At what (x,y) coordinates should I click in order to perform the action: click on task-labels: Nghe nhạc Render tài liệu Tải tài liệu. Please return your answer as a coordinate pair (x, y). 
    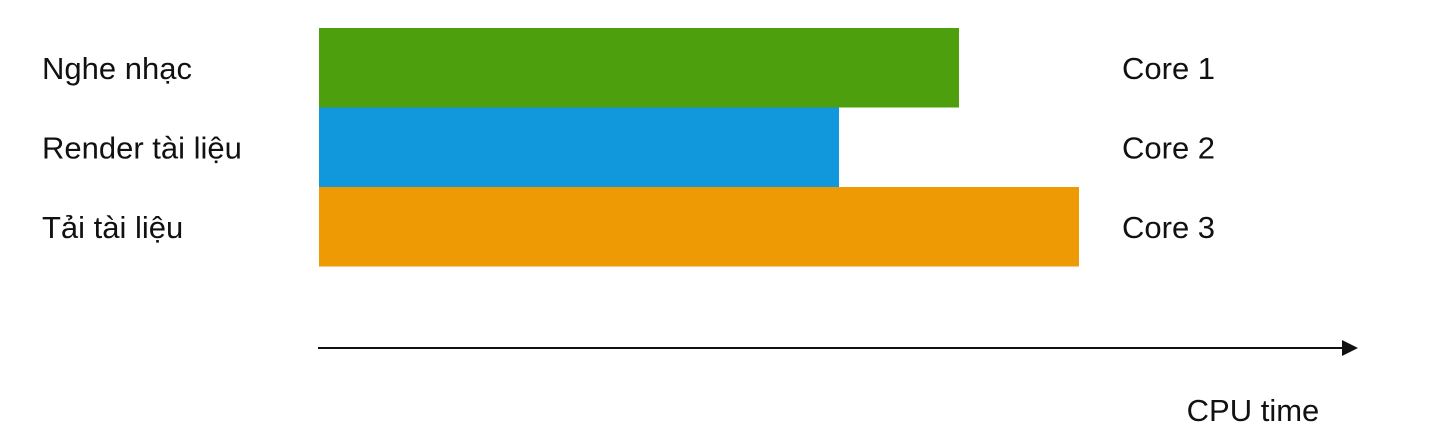
    Looking at the image, I should click on (142, 148).